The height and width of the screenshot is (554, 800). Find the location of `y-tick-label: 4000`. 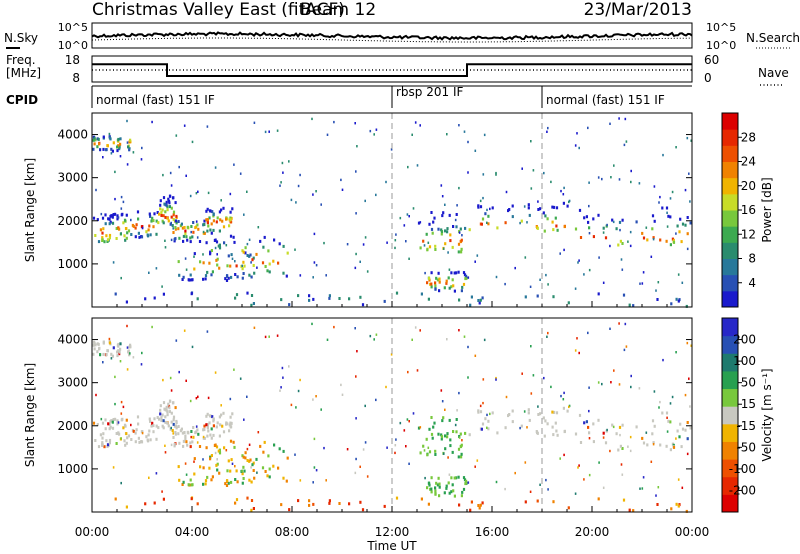

y-tick-label: 4000 is located at coordinates (72, 135).